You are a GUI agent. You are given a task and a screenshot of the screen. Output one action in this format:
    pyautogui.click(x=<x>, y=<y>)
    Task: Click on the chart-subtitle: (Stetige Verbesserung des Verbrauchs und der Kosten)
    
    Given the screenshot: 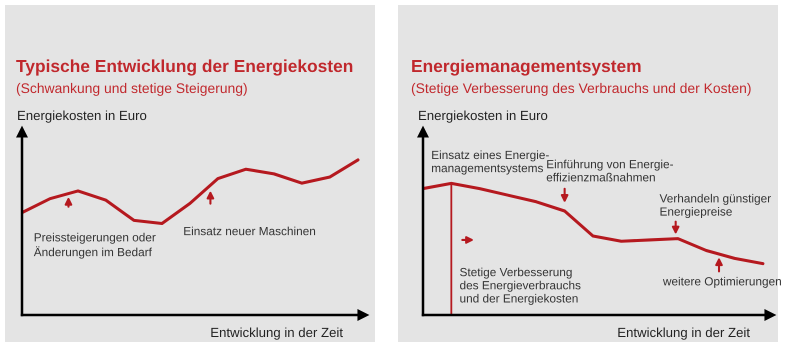 What is the action you would take?
    pyautogui.click(x=581, y=89)
    